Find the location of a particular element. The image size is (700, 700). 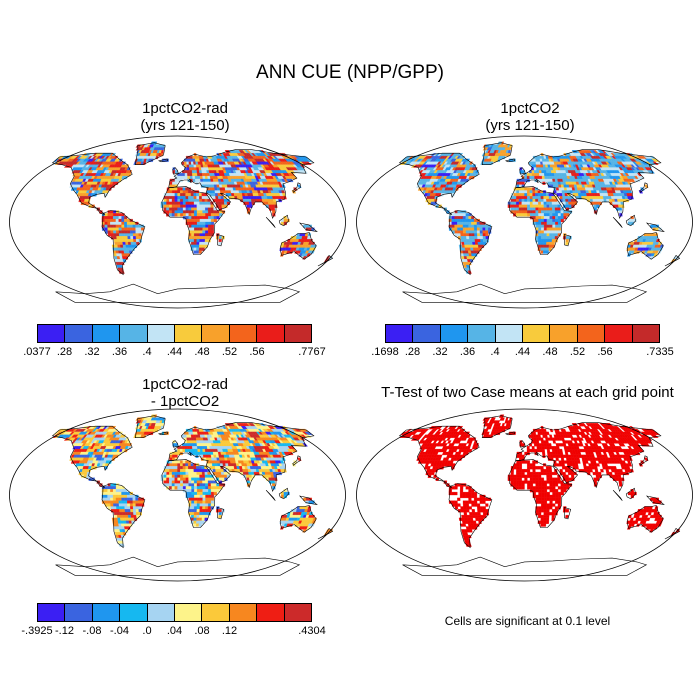

colorbar-diff is located at coordinates (174, 612).